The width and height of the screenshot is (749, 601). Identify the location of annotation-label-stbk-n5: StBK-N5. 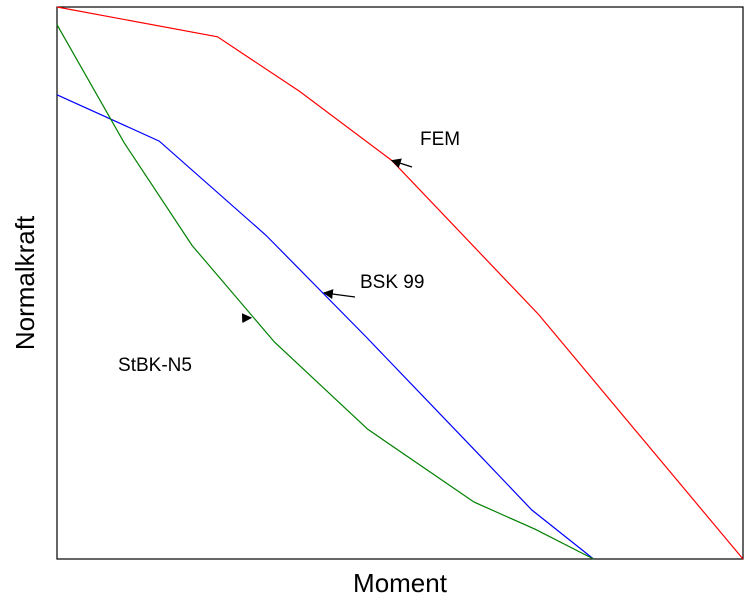
(155, 365).